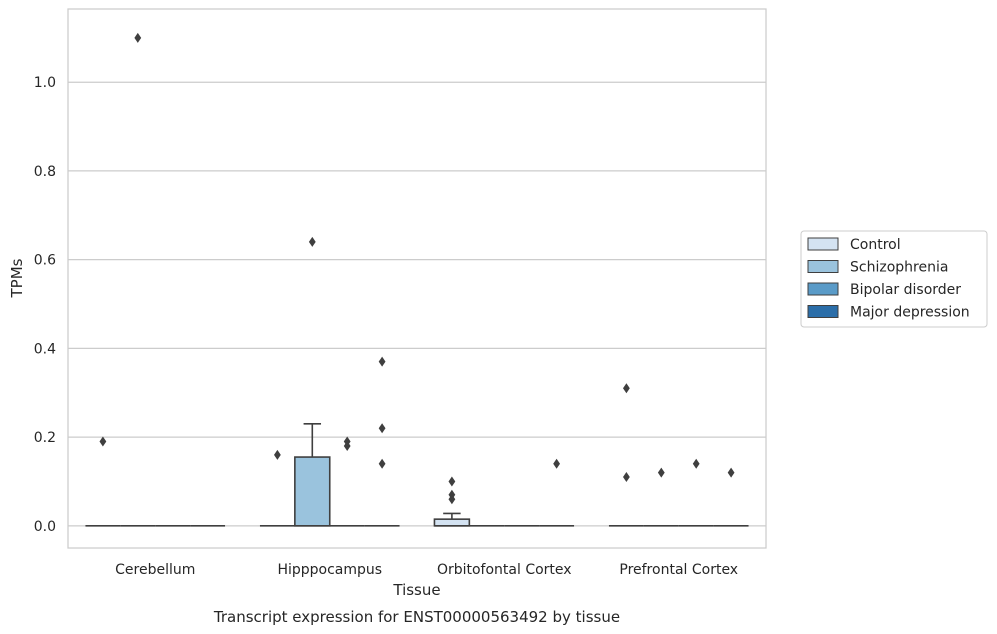 The width and height of the screenshot is (997, 634). I want to click on x-tick-label: Hipppocampus, so click(329, 570).